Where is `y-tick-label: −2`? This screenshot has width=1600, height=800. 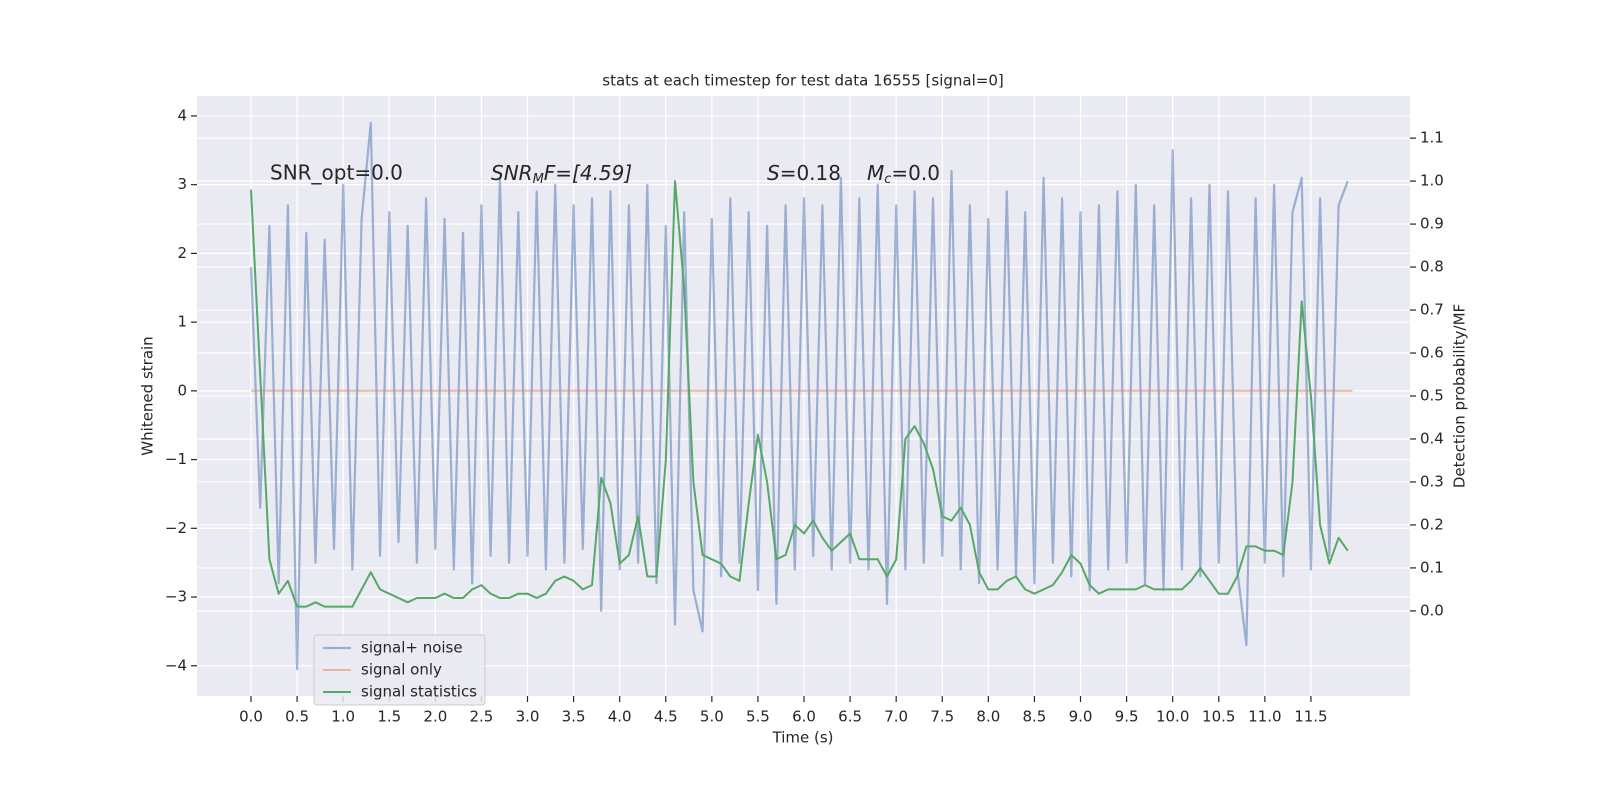
y-tick-label: −2 is located at coordinates (176, 528).